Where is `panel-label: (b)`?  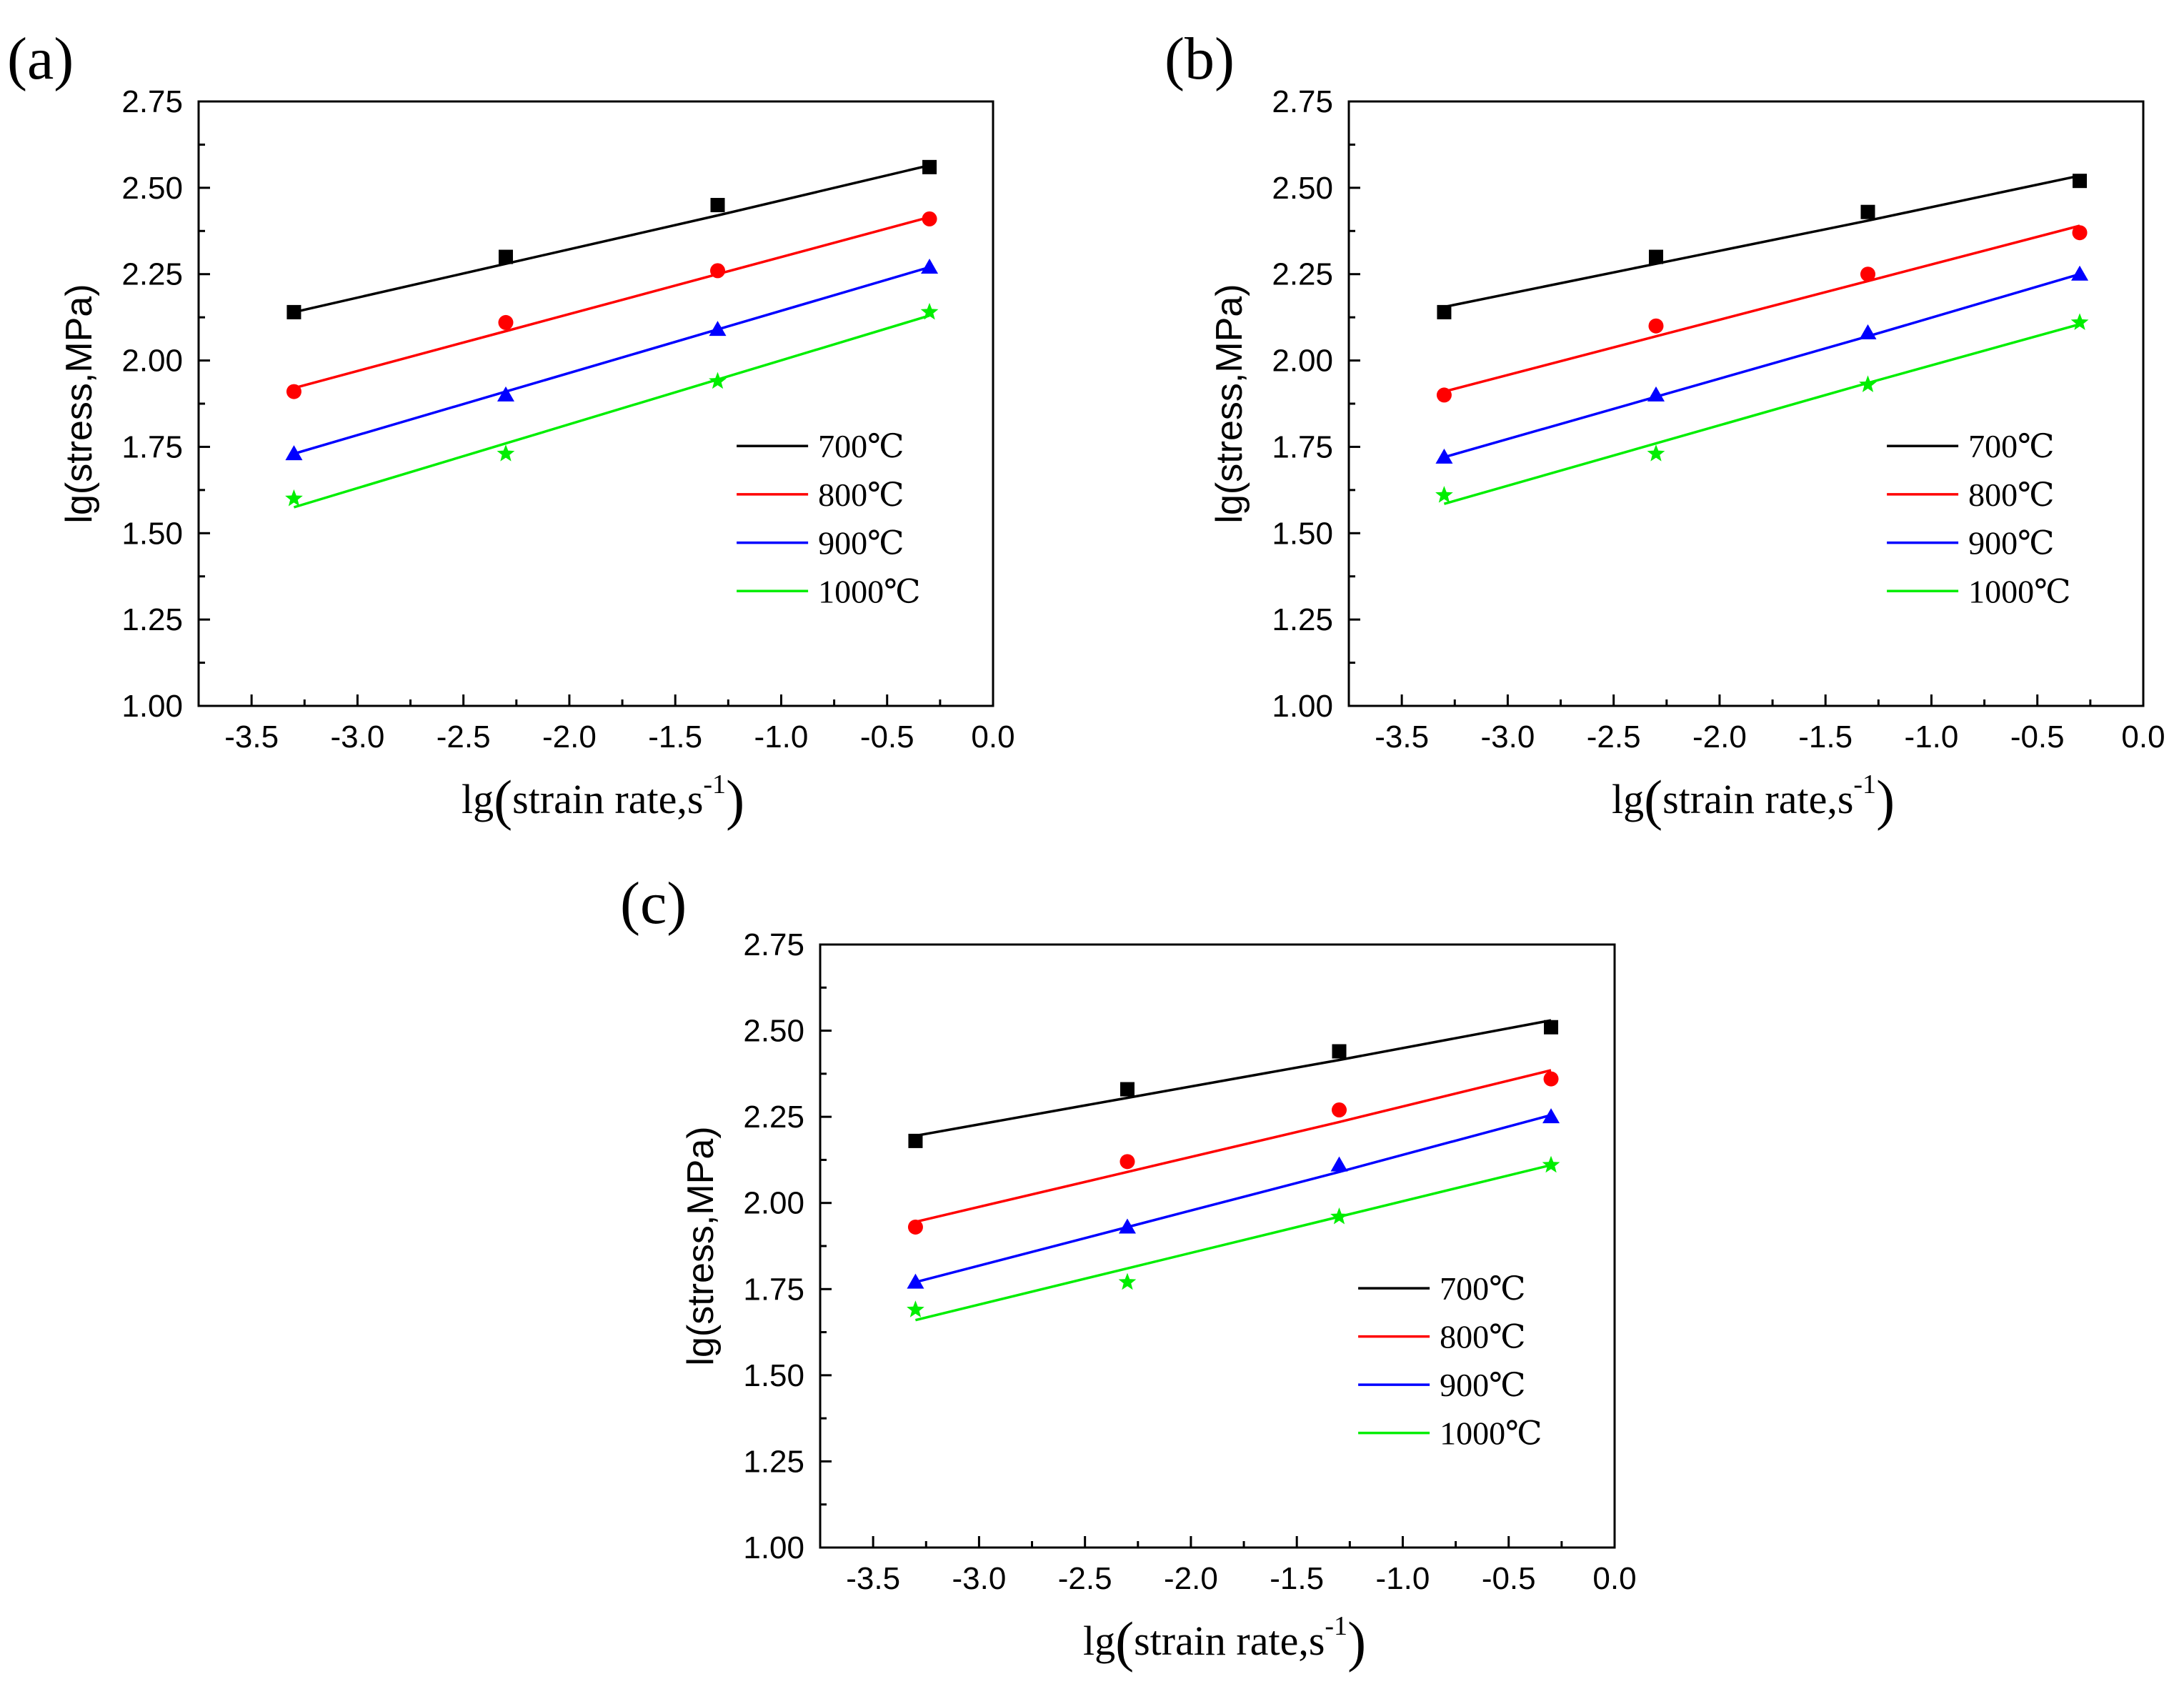
panel-label: (b) is located at coordinates (1200, 59).